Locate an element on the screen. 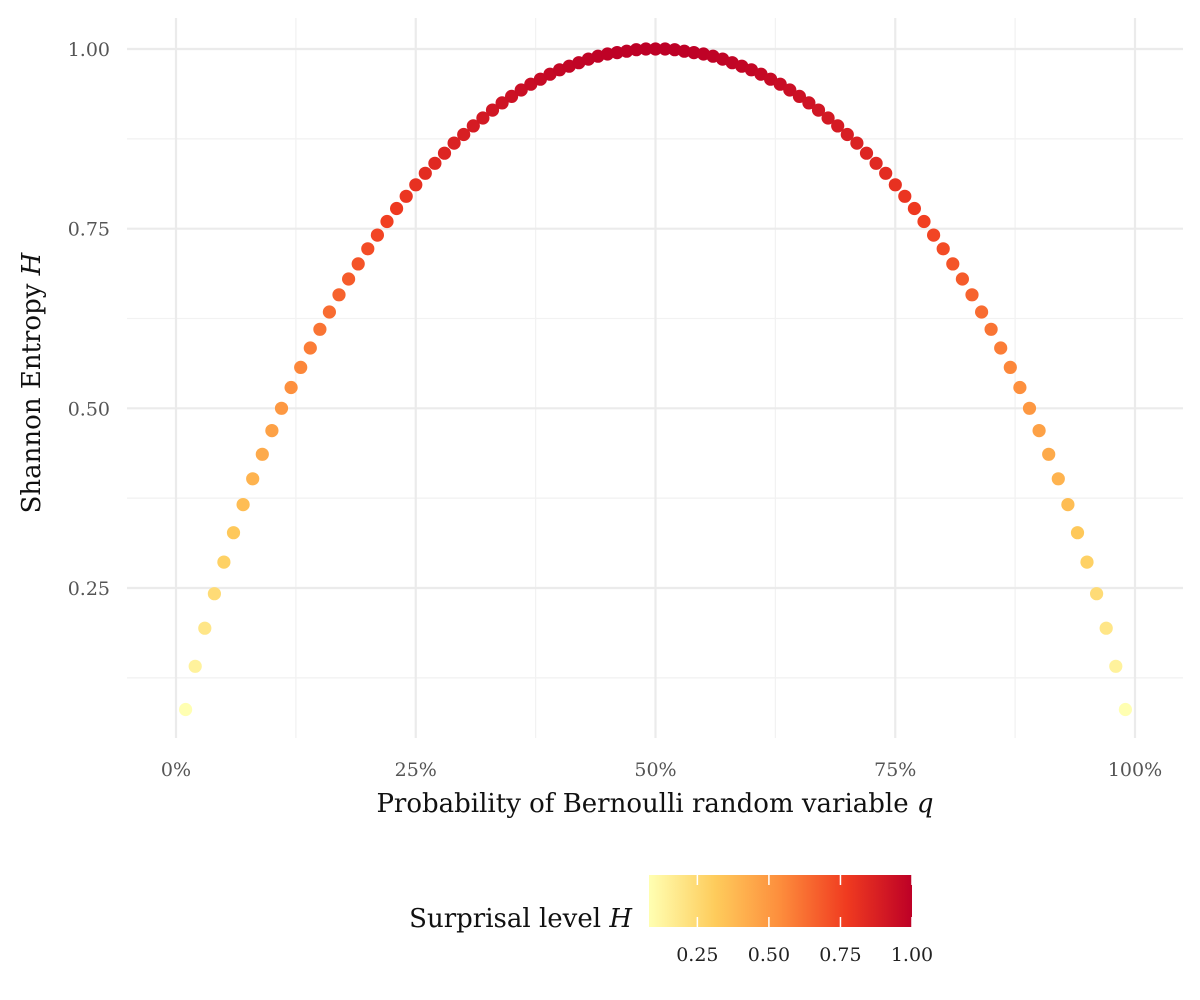  legend-tick-label: 0.75 is located at coordinates (840, 955).